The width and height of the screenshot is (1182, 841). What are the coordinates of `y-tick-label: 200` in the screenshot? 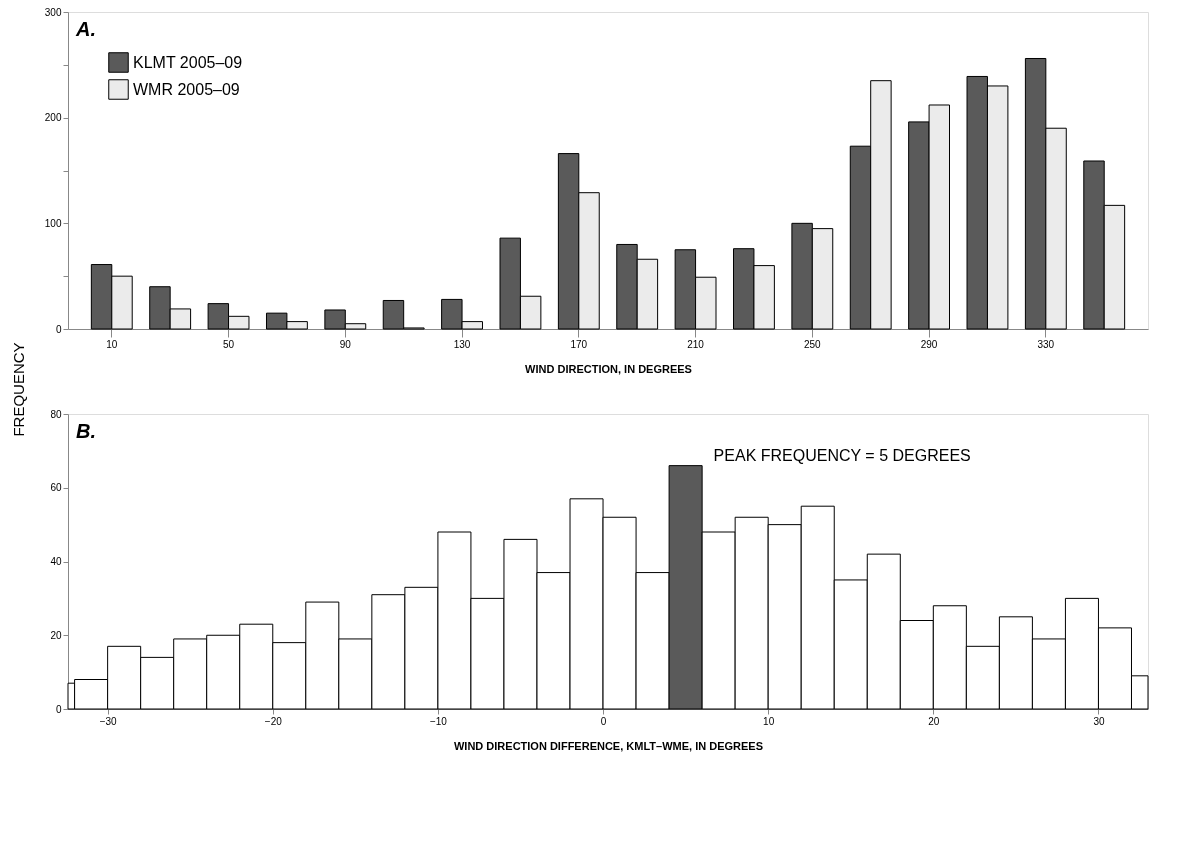 It's located at (53, 118).